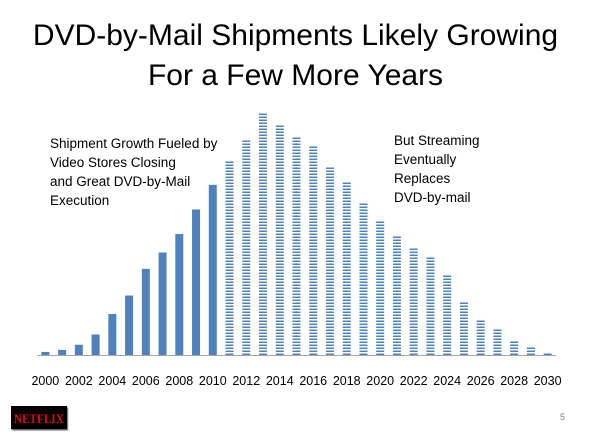 Image resolution: width=591 pixels, height=440 pixels. What do you see at coordinates (279, 240) in the screenshot?
I see `bar-projected-2014` at bounding box center [279, 240].